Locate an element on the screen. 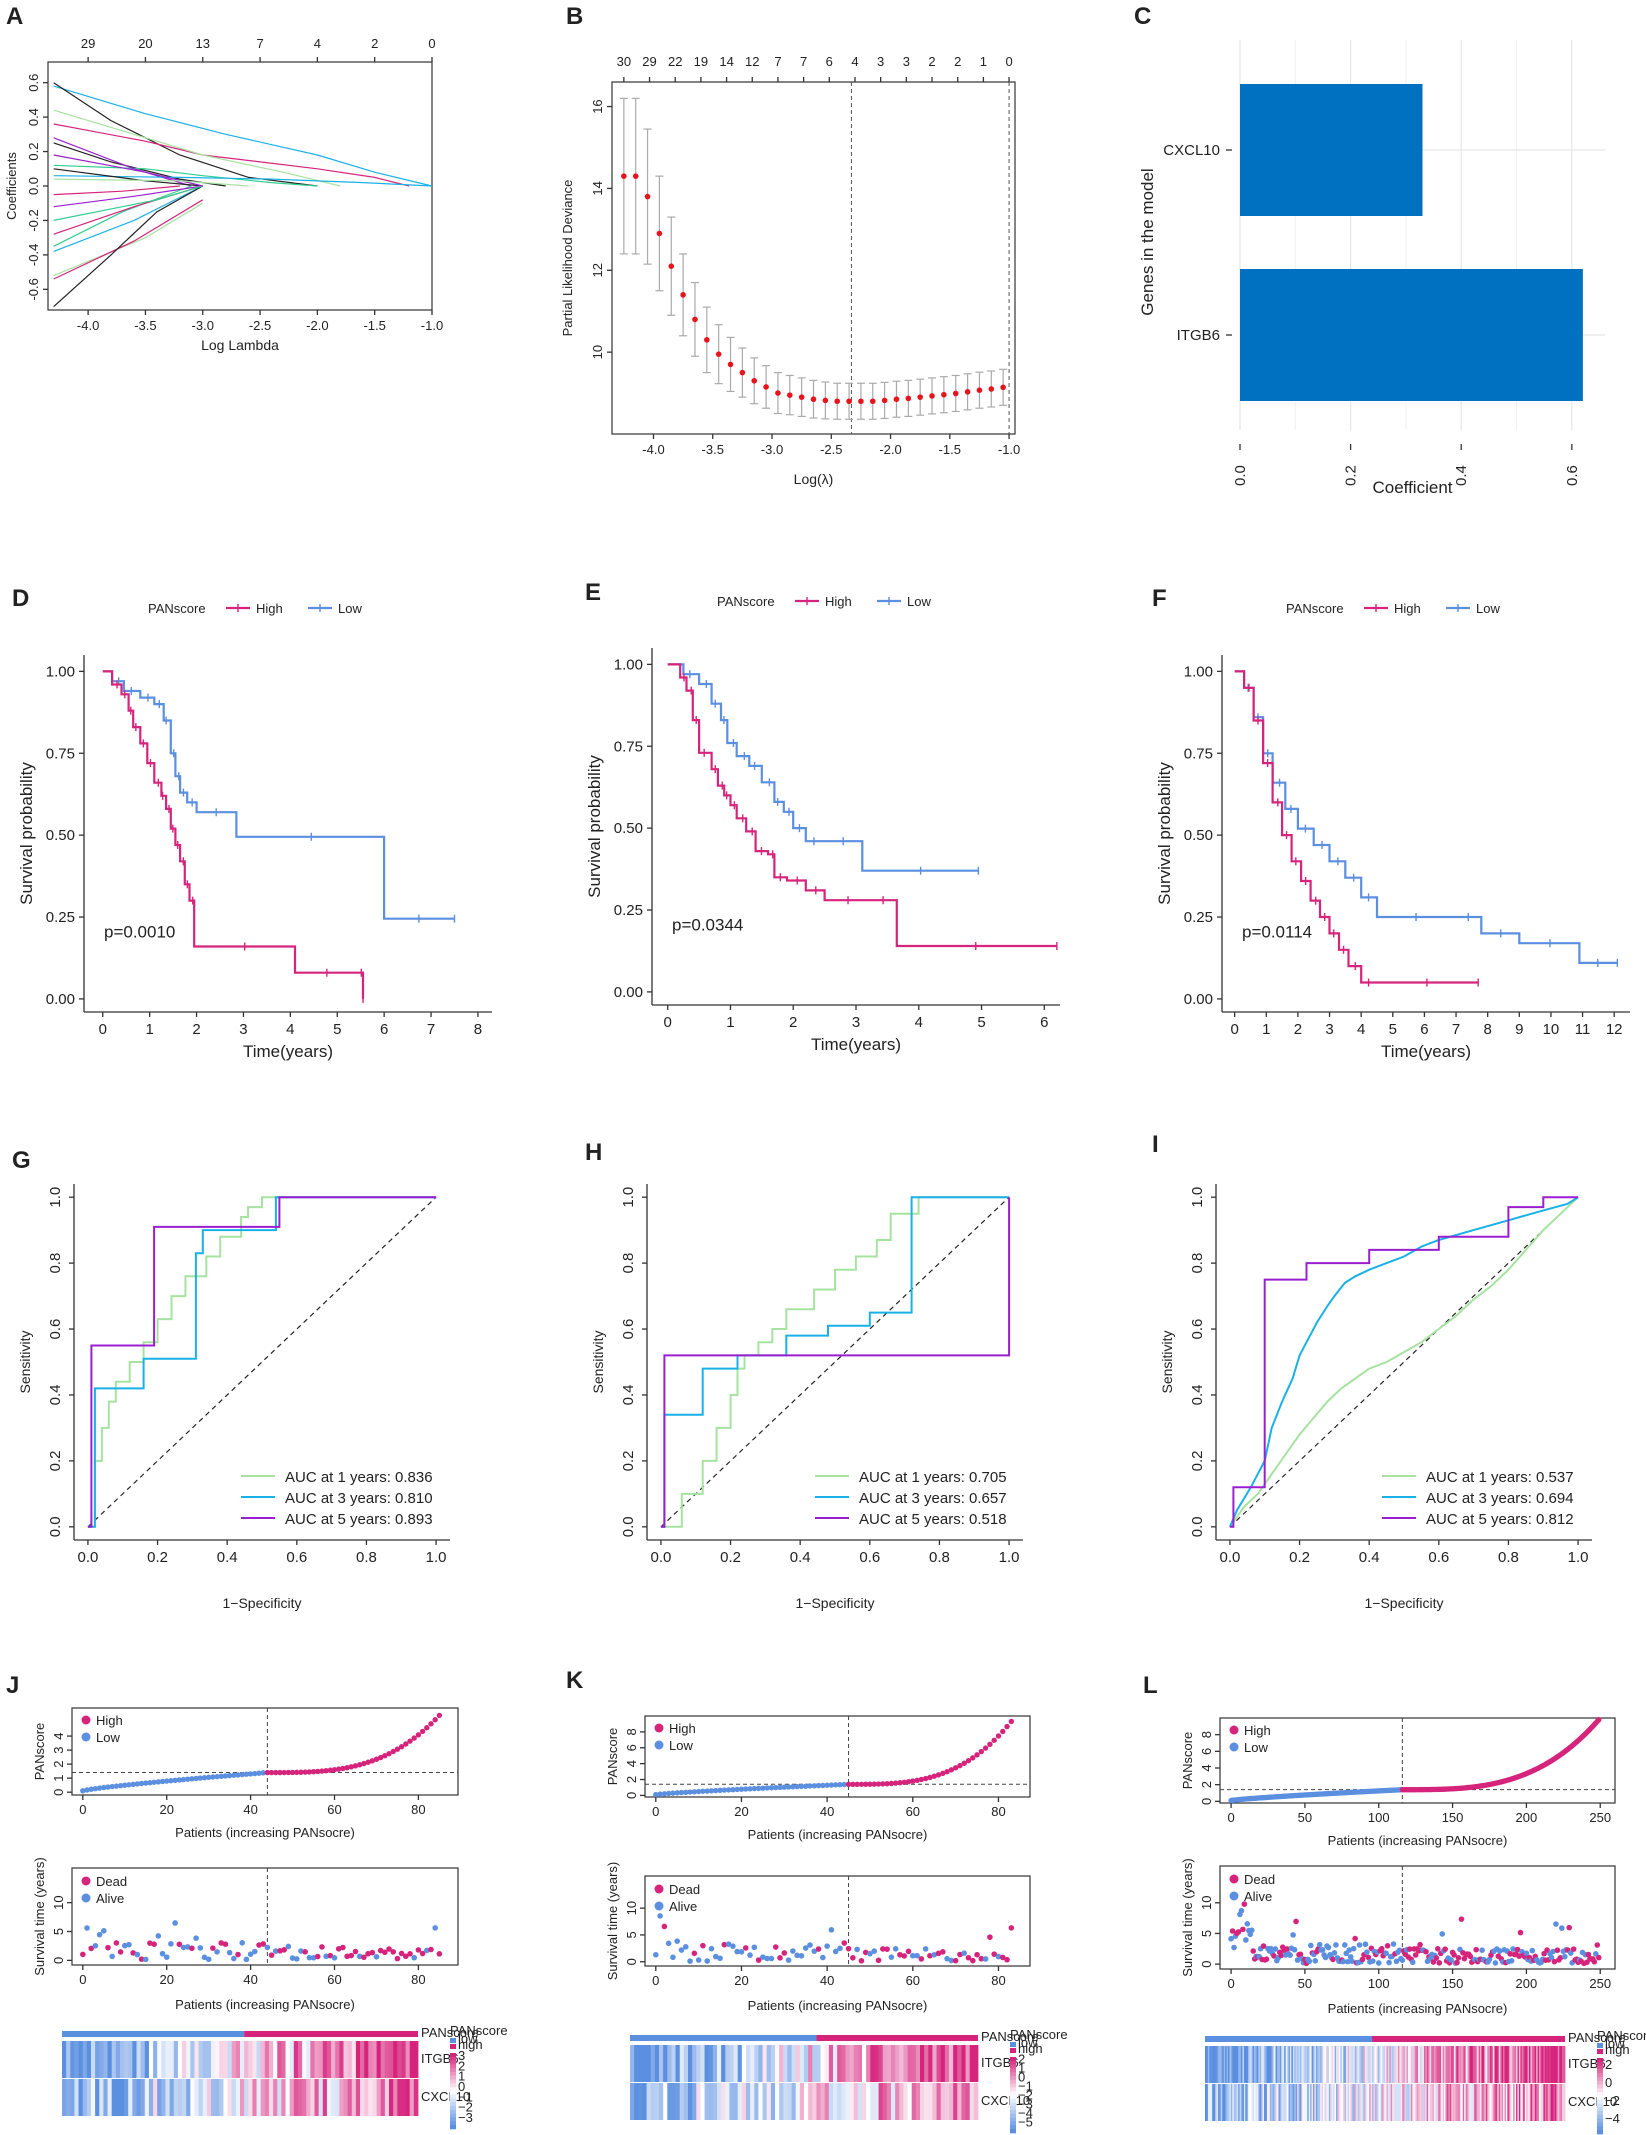 The width and height of the screenshot is (1646, 2135). l-score-x-axis-title: Patients (increasing PANsocre) is located at coordinates (1418, 1840).